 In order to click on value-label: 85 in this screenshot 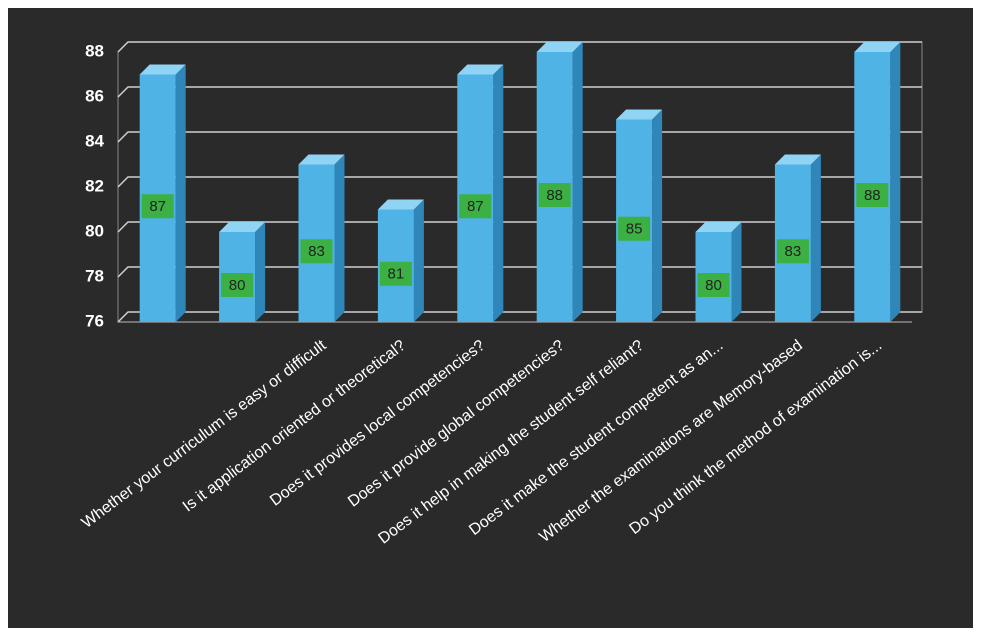, I will do `click(634, 229)`.